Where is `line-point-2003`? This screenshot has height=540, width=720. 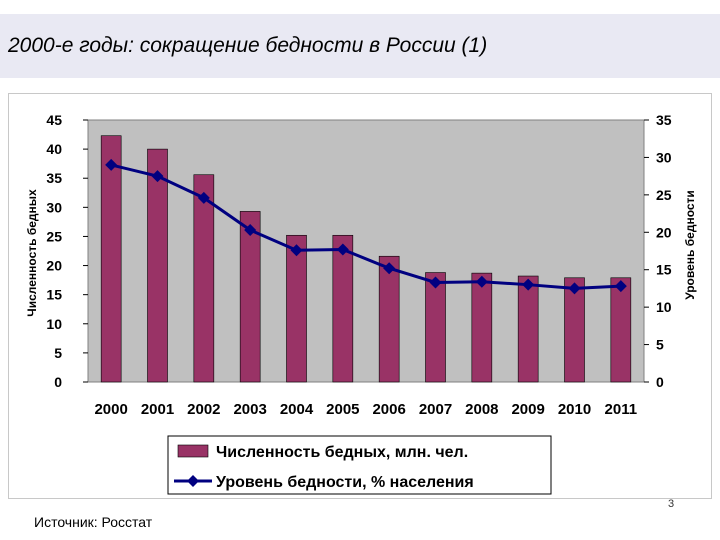
line-point-2003 is located at coordinates (250, 230).